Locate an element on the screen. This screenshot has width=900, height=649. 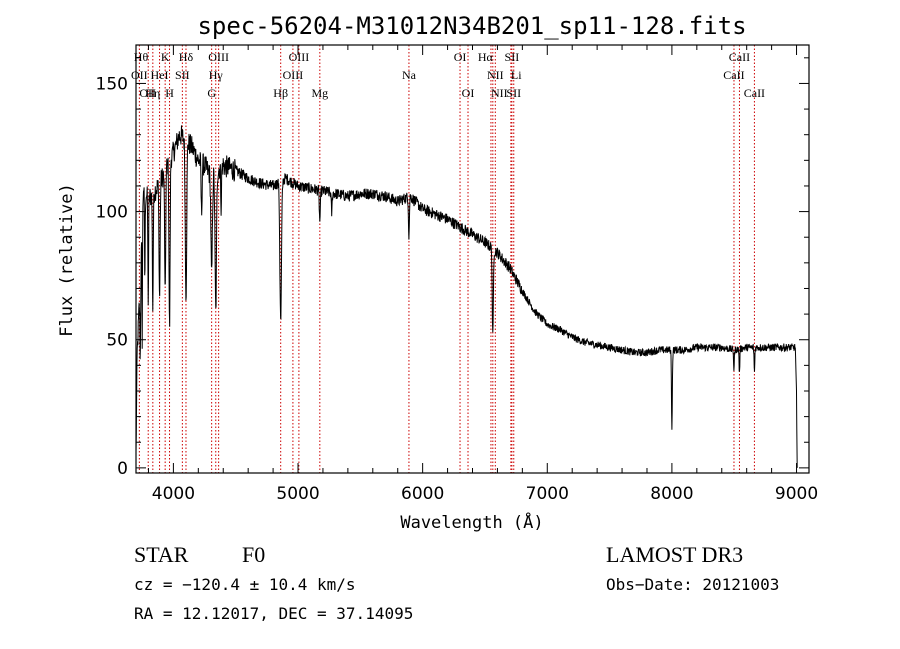
x-tick-labels: 4000 5000 6000 7000 8000 9000 is located at coordinates (485, 494).